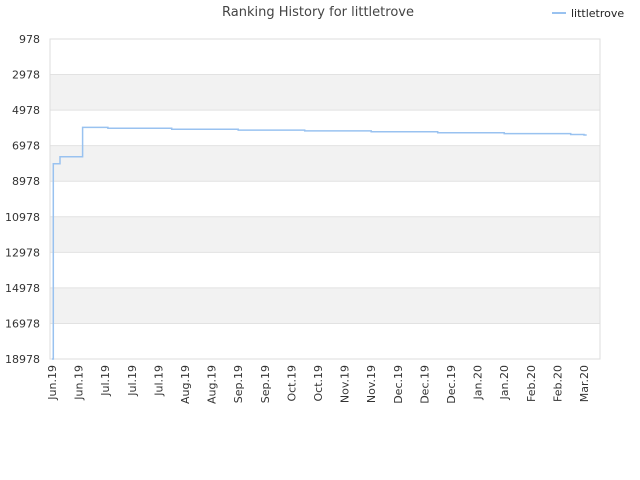  What do you see at coordinates (22, 359) in the screenshot?
I see `y-tick-label: 18978` at bounding box center [22, 359].